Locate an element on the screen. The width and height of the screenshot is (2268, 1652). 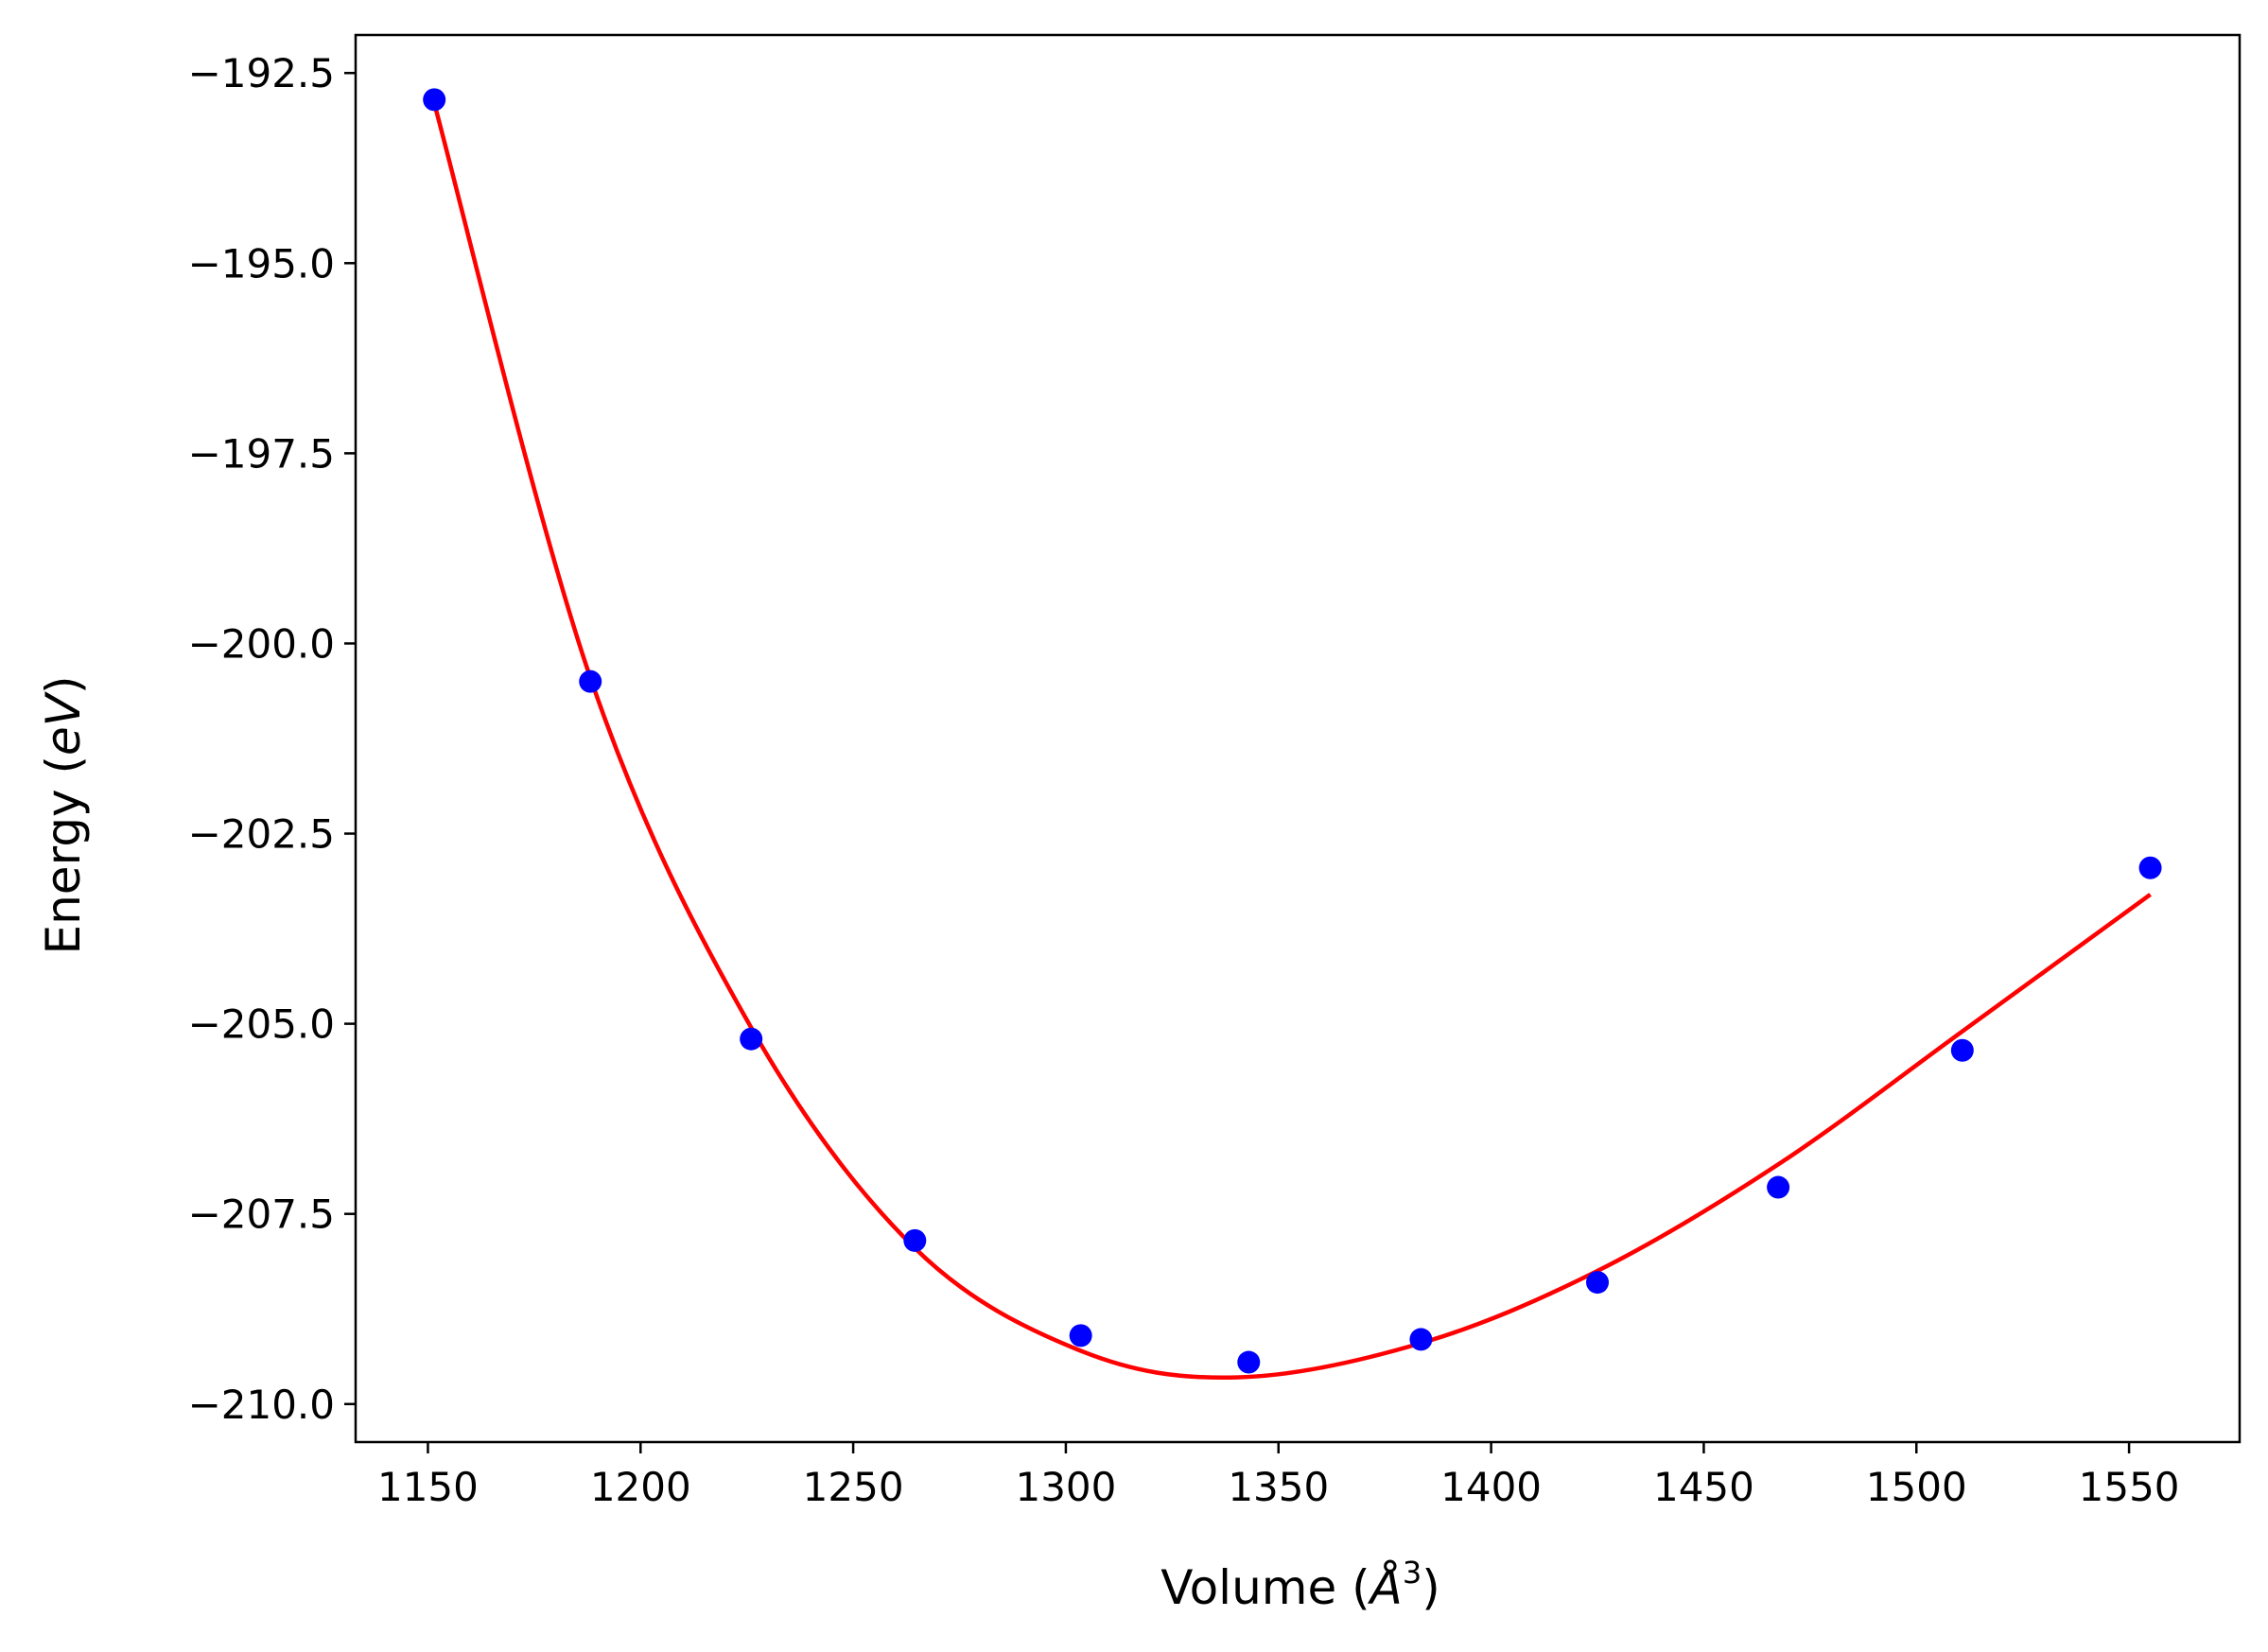
x-axis-label: Volume (Å3) is located at coordinates (1299, 1585).